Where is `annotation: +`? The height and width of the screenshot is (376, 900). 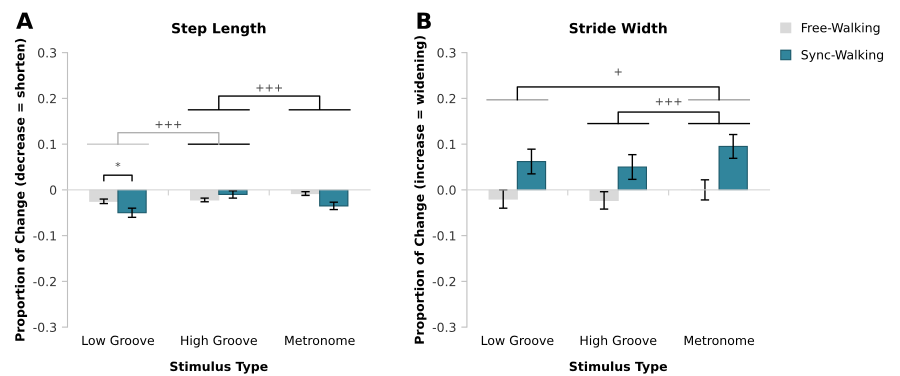 annotation: + is located at coordinates (618, 72).